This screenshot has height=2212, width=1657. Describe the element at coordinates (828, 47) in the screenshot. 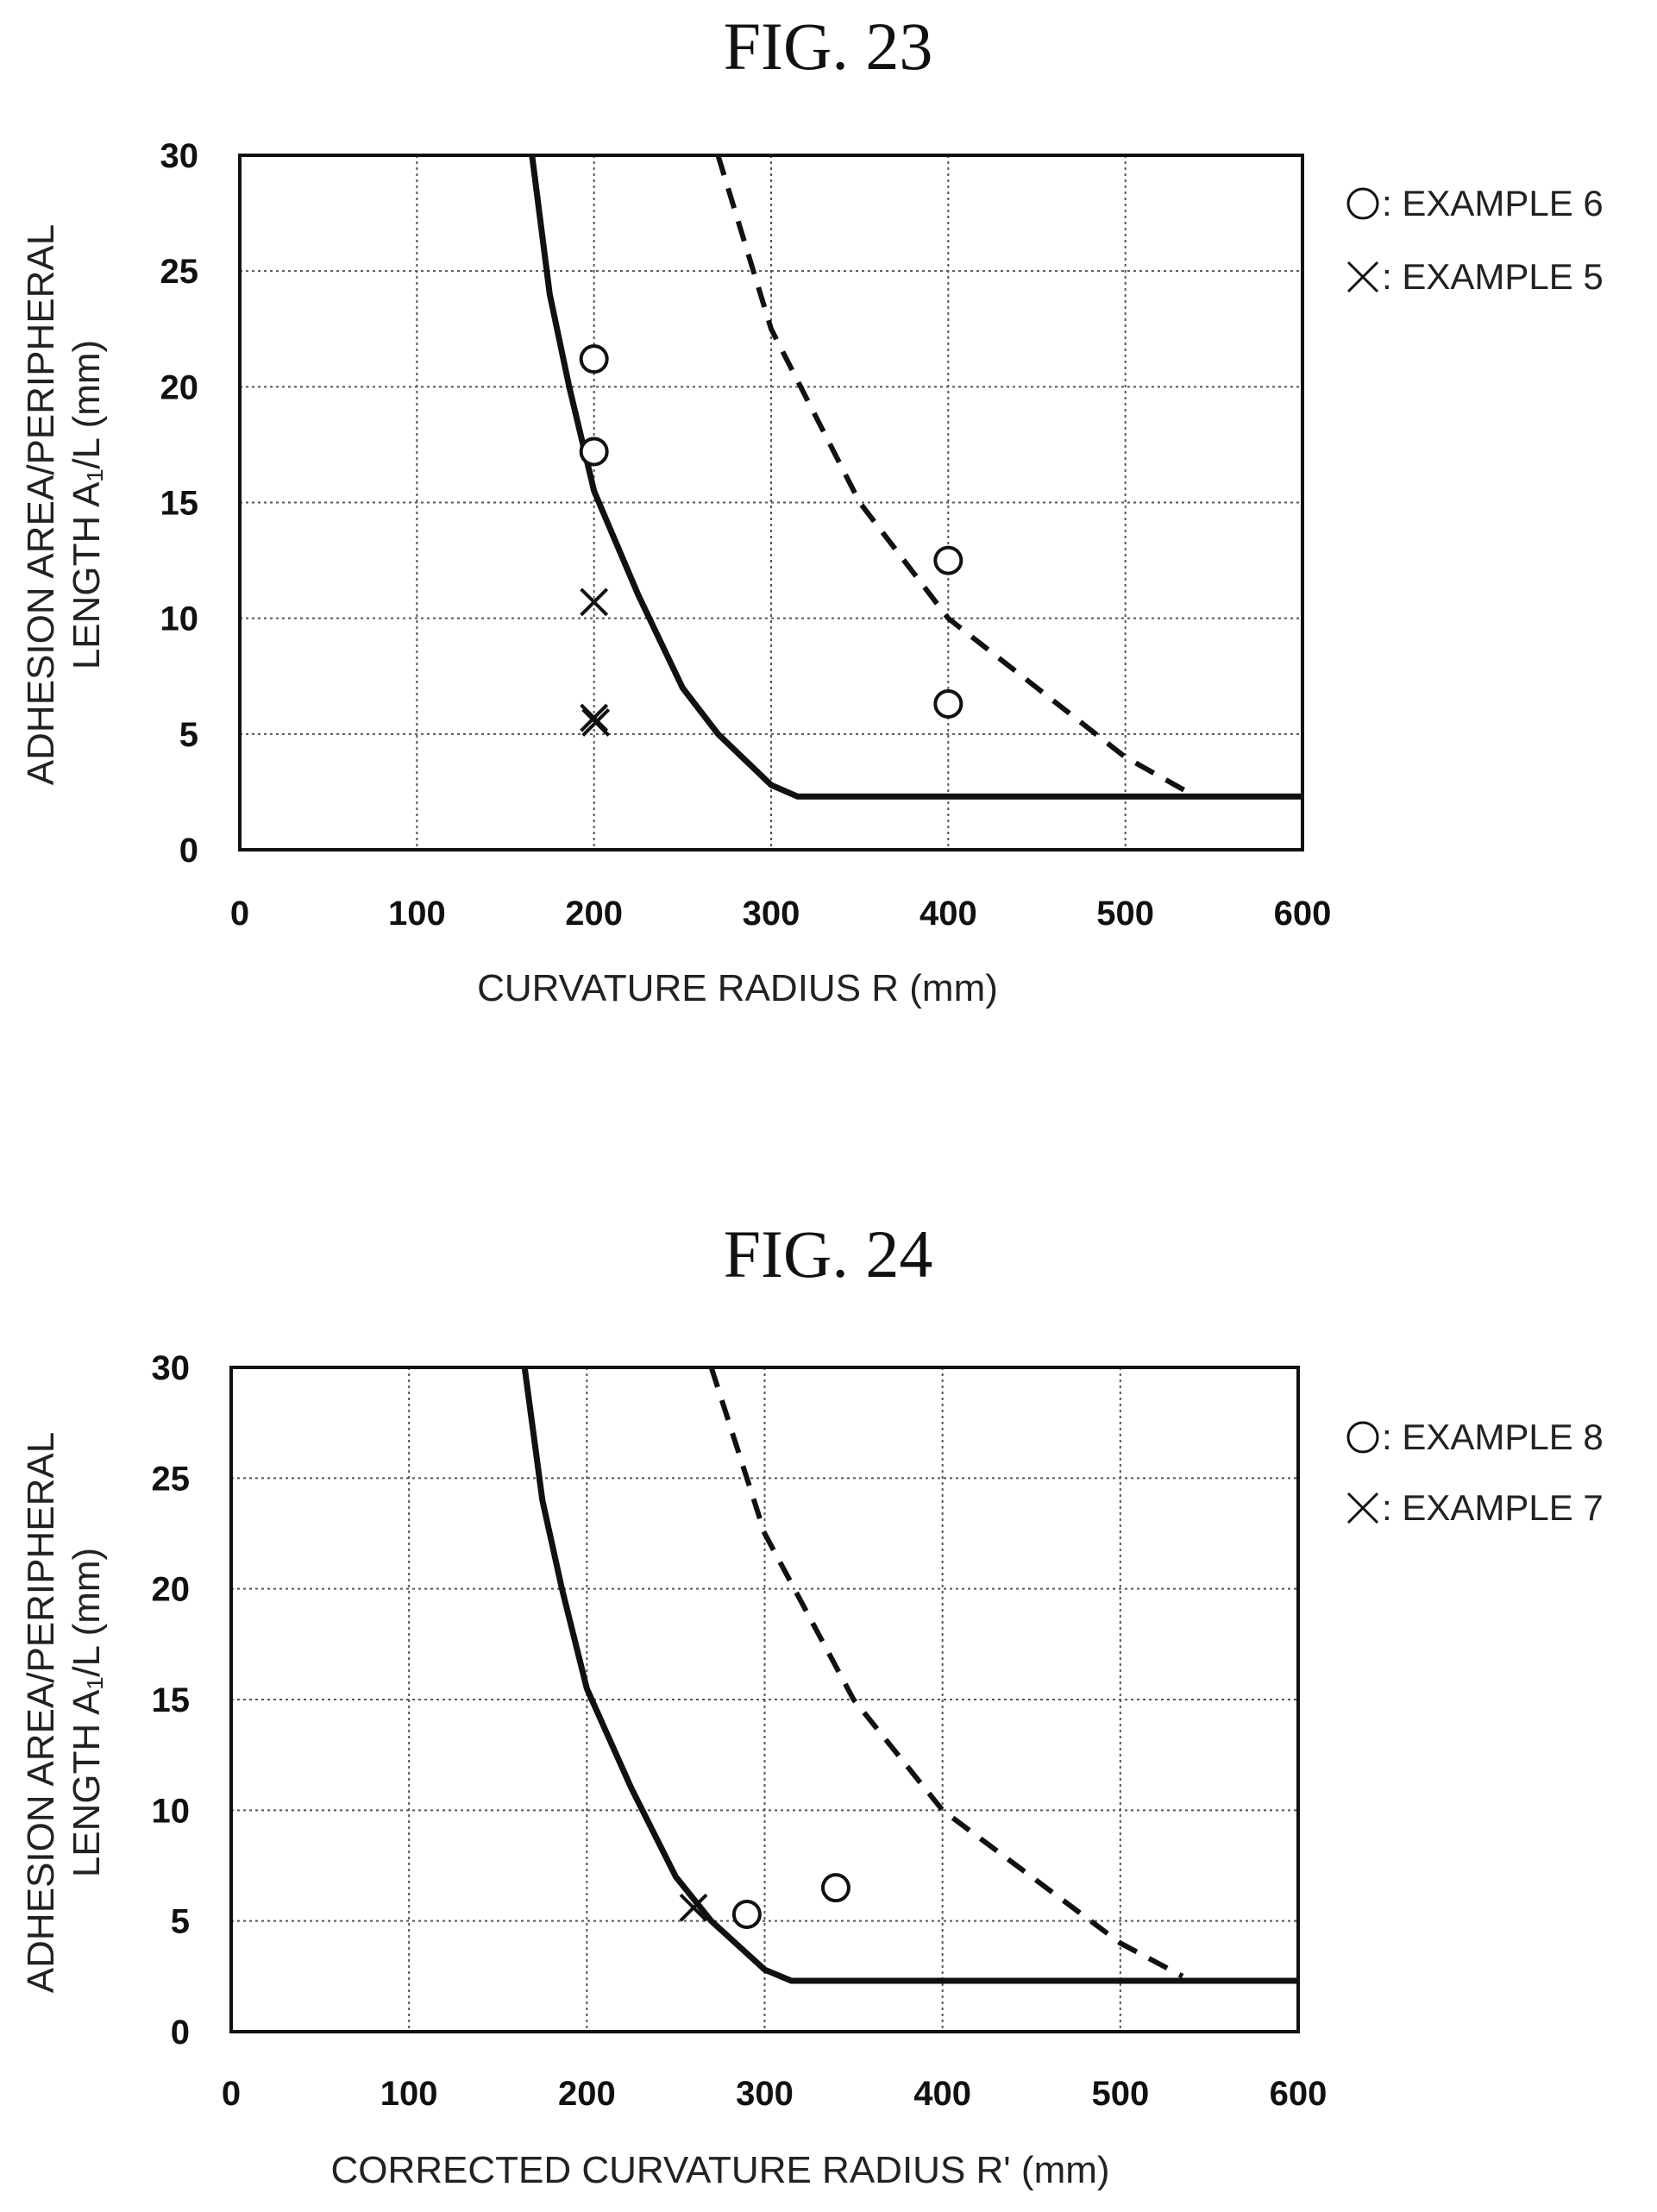

I see `figure-title: FIG. 23` at that location.